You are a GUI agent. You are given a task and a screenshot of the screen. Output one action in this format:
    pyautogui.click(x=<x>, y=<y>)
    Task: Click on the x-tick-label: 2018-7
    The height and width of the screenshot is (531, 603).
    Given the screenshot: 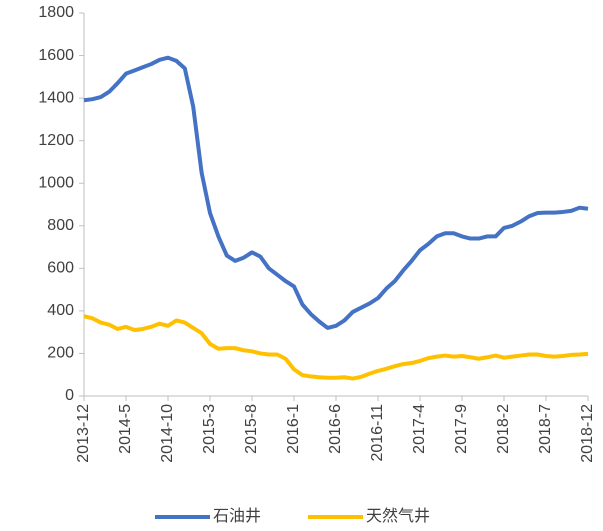 What is the action you would take?
    pyautogui.click(x=545, y=429)
    